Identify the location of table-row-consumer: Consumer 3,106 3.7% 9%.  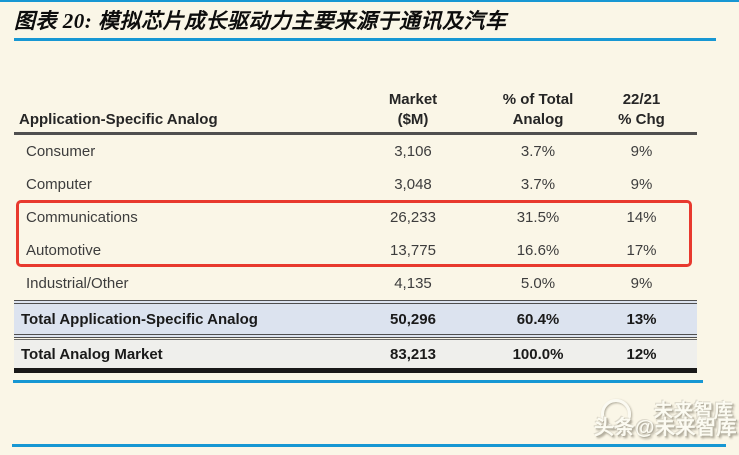
(355, 151).